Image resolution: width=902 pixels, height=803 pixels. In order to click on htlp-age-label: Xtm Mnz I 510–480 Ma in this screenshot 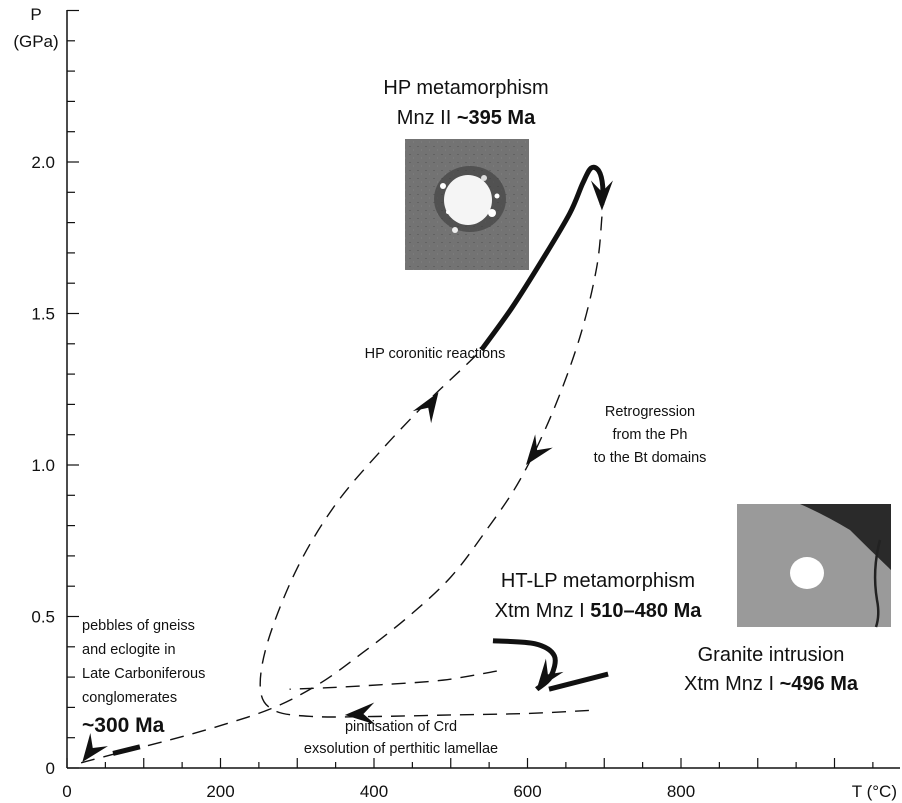, I will do `click(599, 611)`.